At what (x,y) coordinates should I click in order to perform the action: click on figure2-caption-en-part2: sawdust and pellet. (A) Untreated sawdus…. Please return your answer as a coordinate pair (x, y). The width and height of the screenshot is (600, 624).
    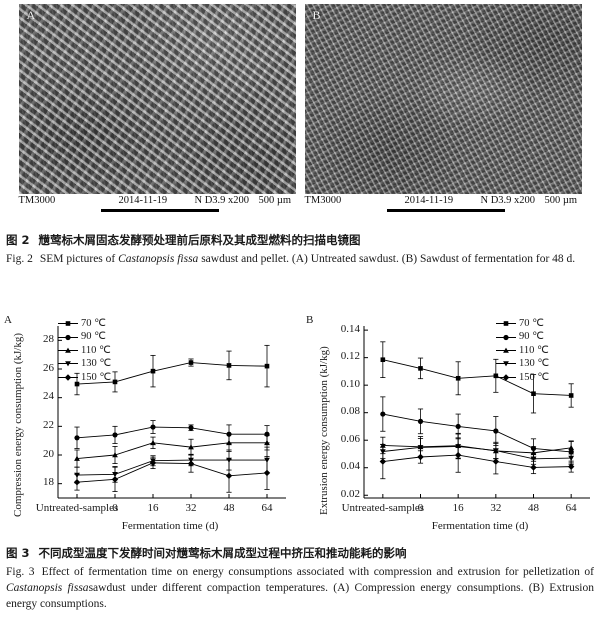
    Looking at the image, I should click on (387, 259).